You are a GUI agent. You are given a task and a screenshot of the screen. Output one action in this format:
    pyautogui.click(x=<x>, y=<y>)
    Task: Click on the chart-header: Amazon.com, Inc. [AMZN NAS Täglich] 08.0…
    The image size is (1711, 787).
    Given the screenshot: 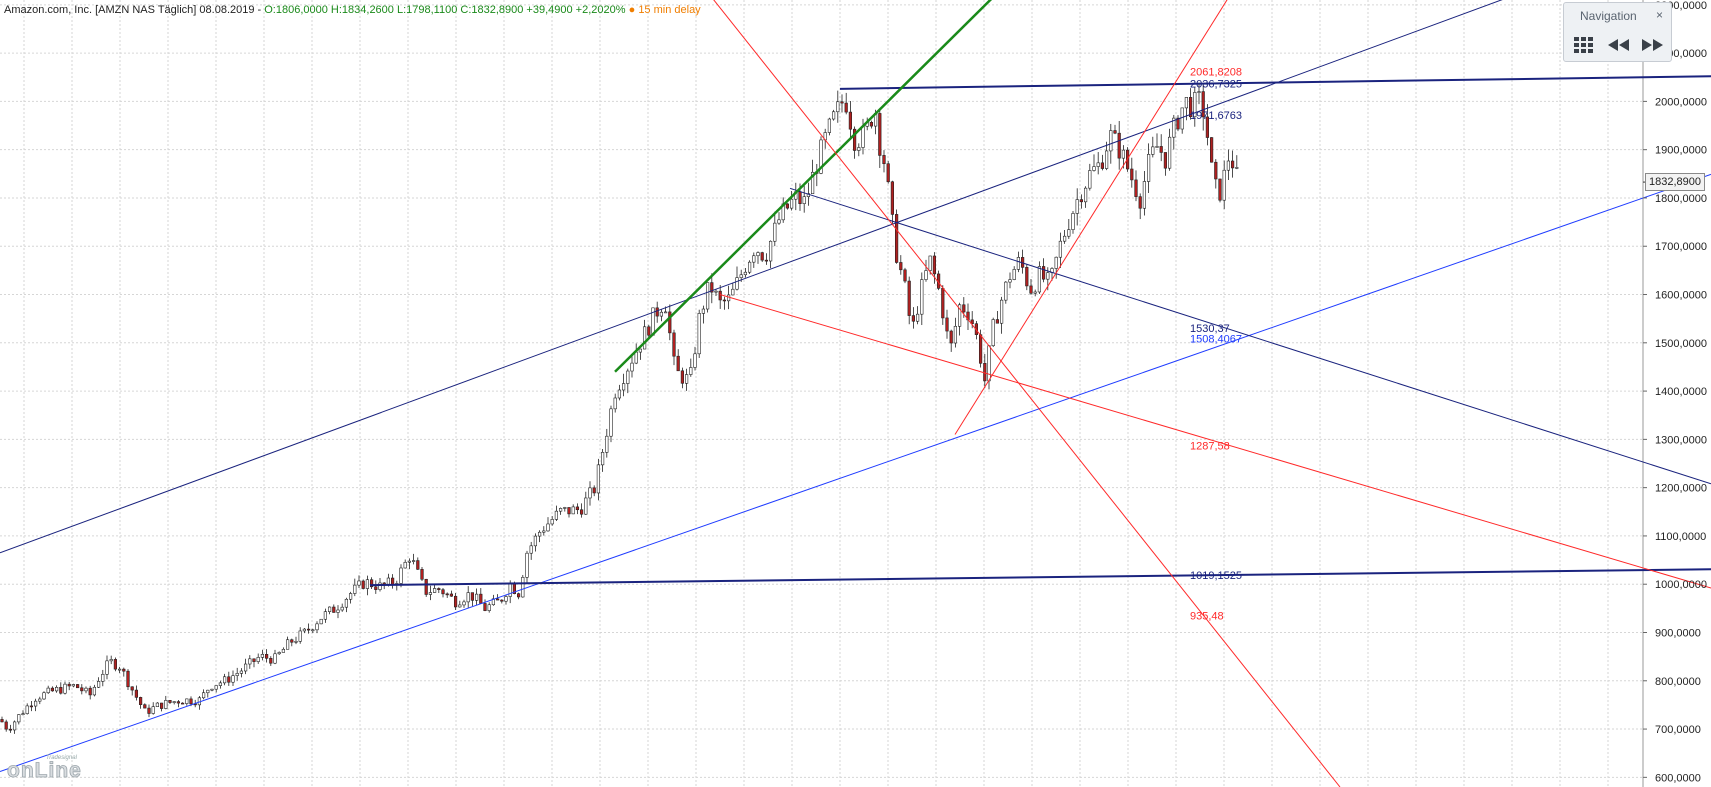 What is the action you would take?
    pyautogui.click(x=352, y=10)
    